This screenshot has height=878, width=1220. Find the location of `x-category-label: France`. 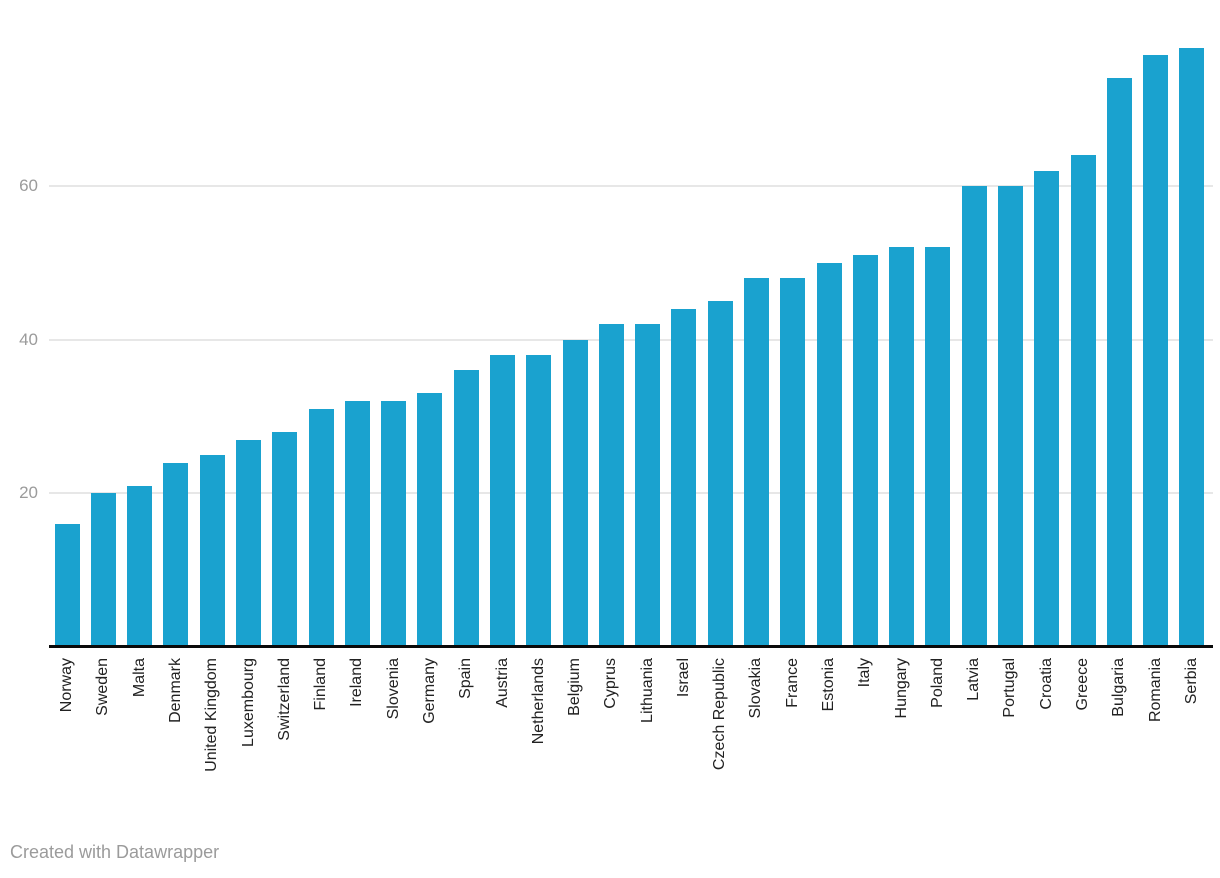

x-category-label: France is located at coordinates (792, 683).